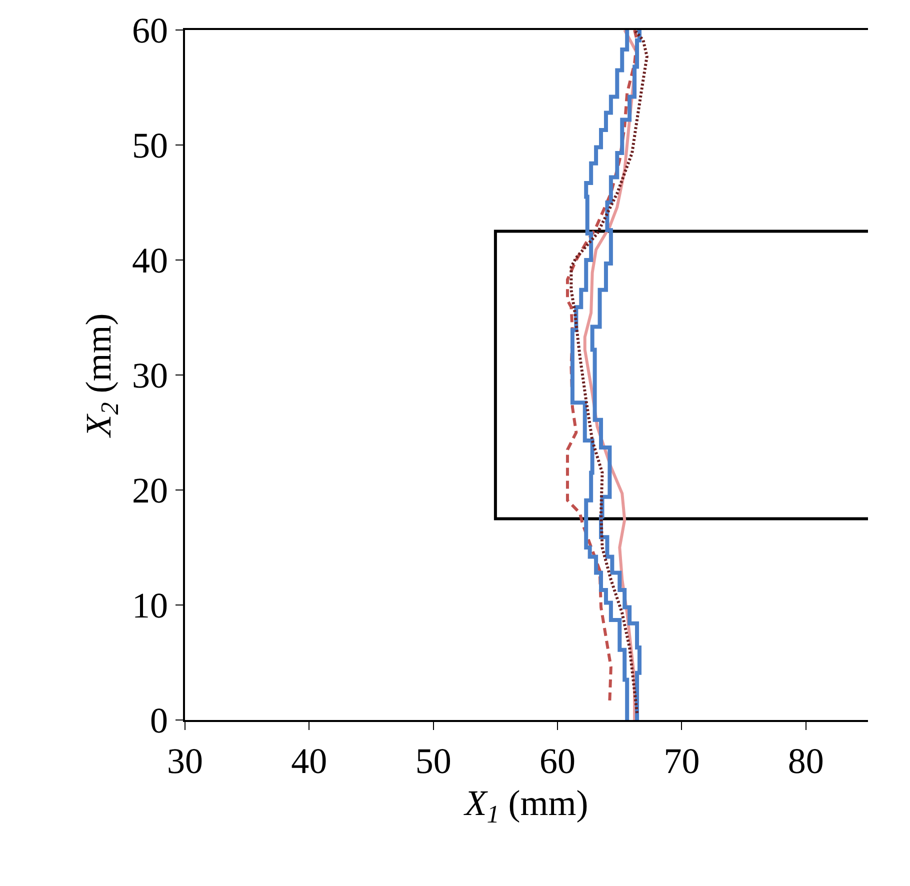  I want to click on x-tick-label: 40, so click(309, 760).